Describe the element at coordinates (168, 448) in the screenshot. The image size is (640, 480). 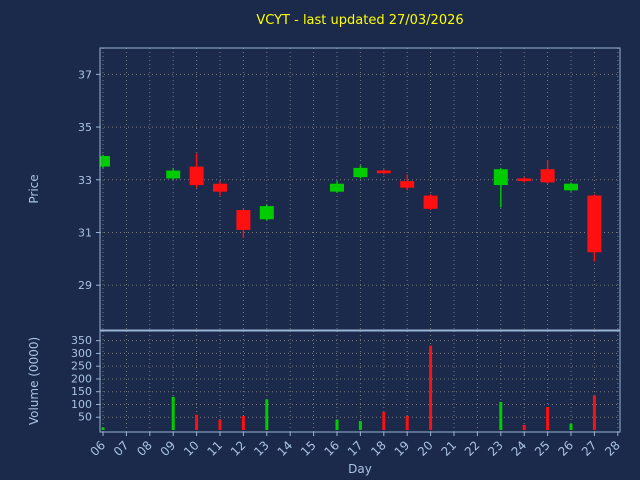
I see `svg-text: 09` at that location.